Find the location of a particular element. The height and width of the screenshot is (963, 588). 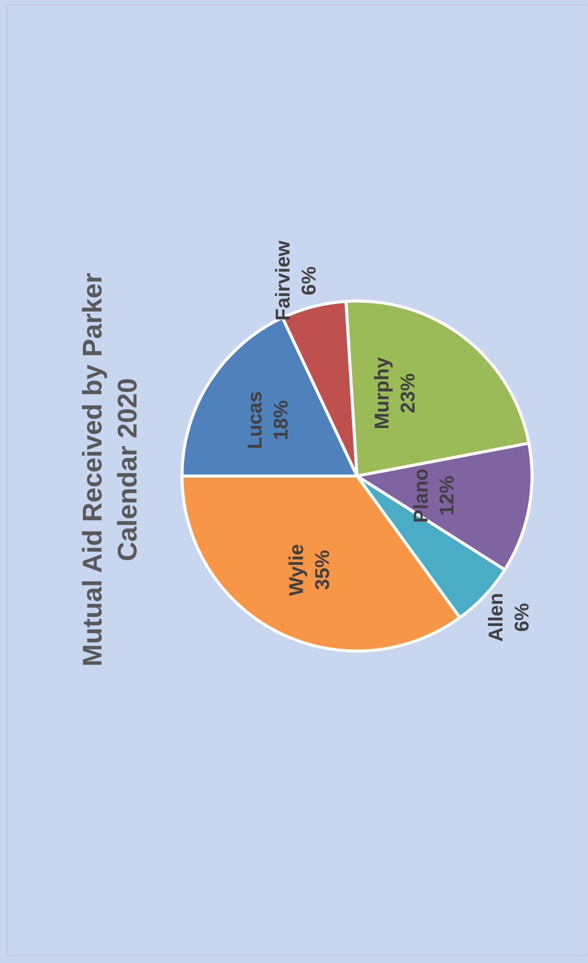

slice-label: Allen is located at coordinates (496, 617).